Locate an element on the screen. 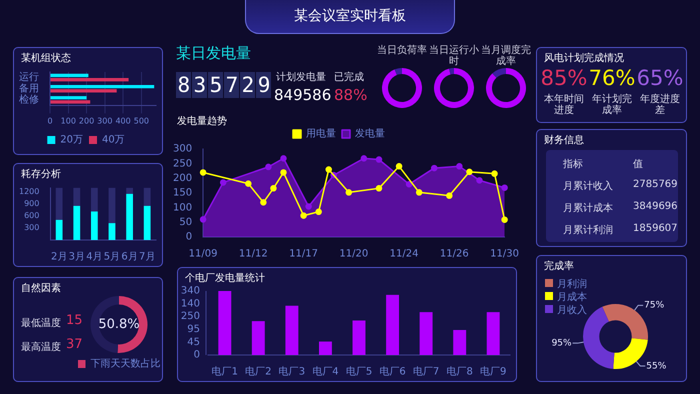  y-tick-label: 150 is located at coordinates (182, 193).